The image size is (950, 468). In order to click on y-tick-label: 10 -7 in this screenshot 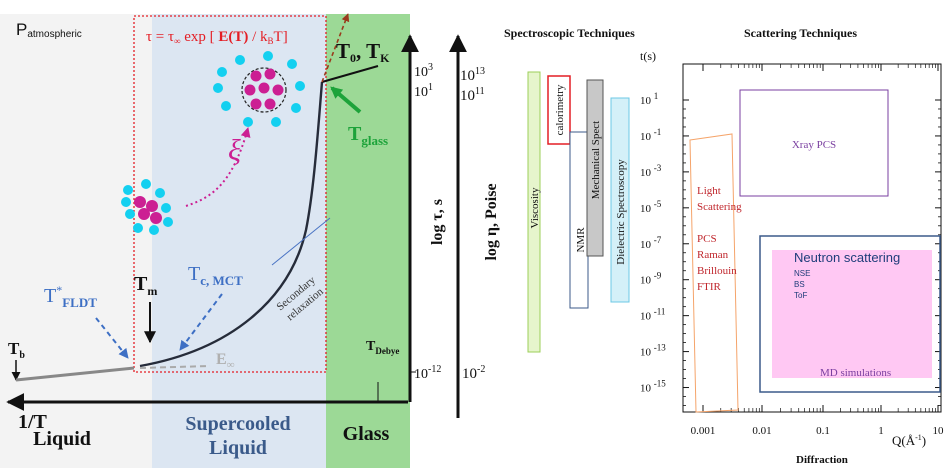, I will do `click(651, 243)`.